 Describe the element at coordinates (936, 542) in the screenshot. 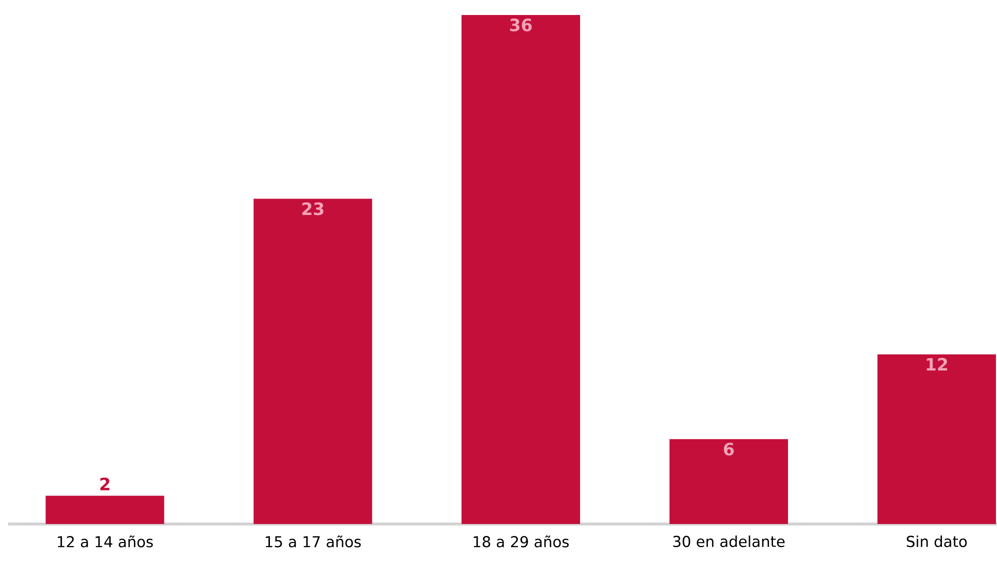

I see `x-tick-label: Sin dato` at that location.